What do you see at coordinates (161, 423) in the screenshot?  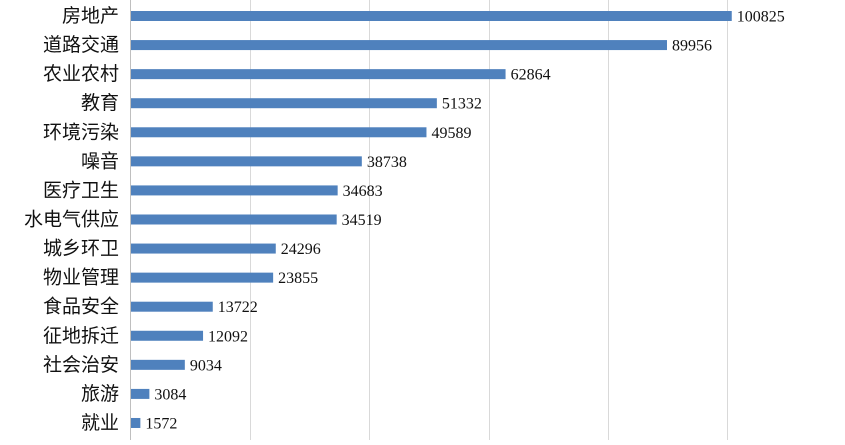 I see `value-label: 1572` at bounding box center [161, 423].